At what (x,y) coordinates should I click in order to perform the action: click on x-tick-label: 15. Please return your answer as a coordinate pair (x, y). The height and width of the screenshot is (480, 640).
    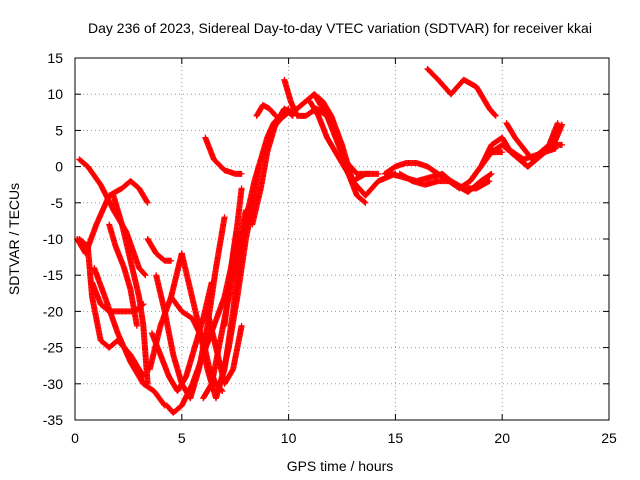
    Looking at the image, I should click on (396, 438).